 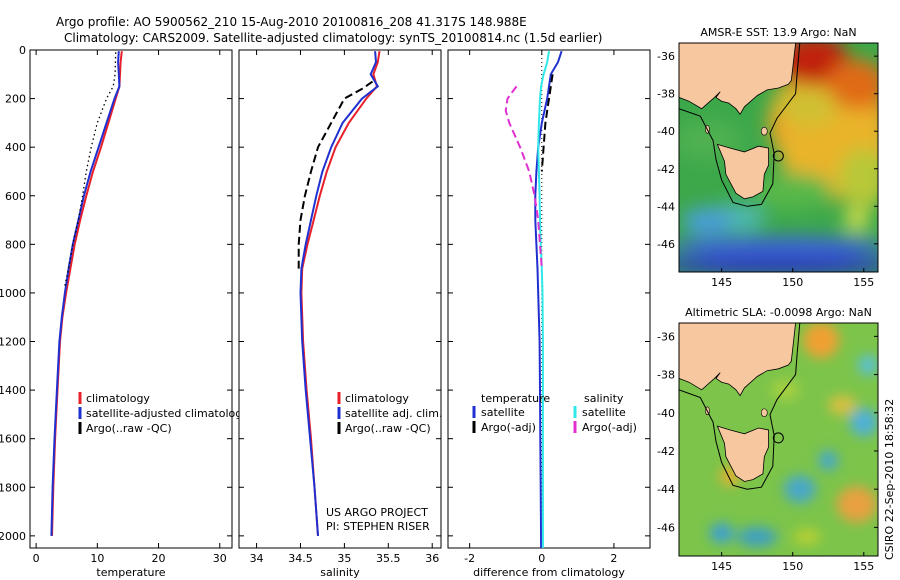 What do you see at coordinates (15, 147) in the screenshot?
I see `y-tick-label: 400` at bounding box center [15, 147].